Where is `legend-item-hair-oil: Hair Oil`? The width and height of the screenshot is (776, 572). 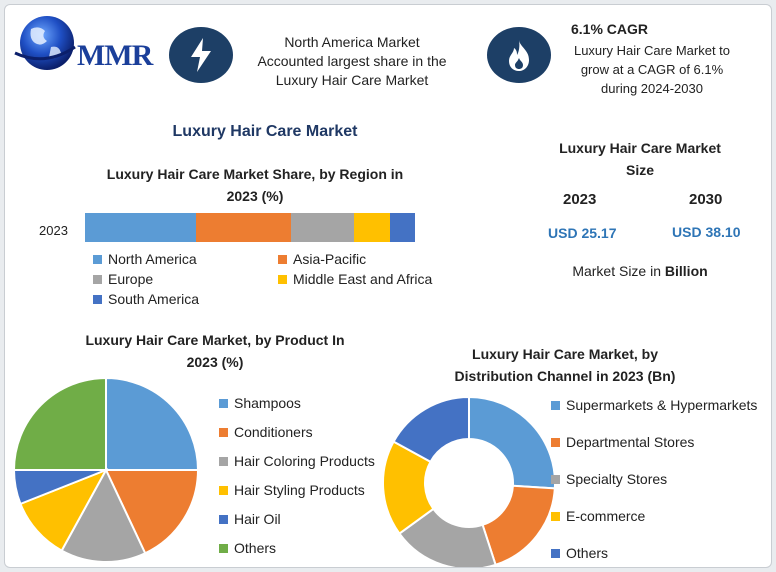 legend-item-hair-oil: Hair Oil is located at coordinates (250, 519).